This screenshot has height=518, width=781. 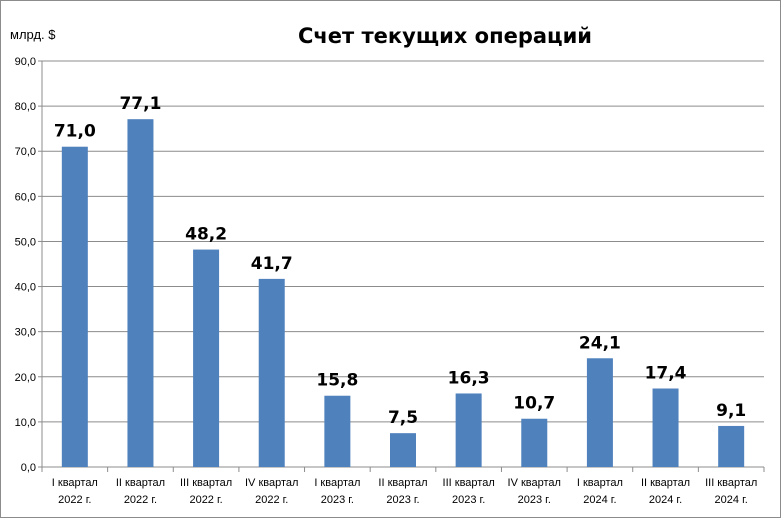 What do you see at coordinates (206, 235) in the screenshot?
I see `data-label: 48,2` at bounding box center [206, 235].